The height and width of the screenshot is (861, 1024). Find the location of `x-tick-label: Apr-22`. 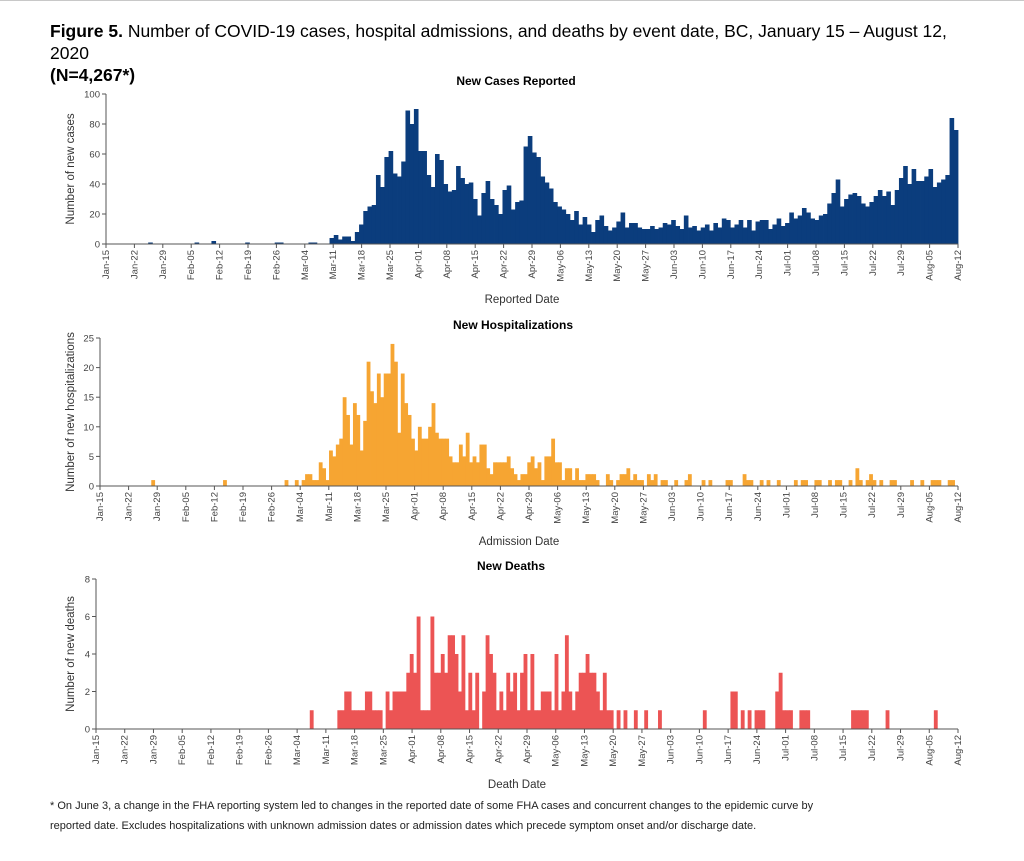

x-tick-label: Apr-22 is located at coordinates (504, 264).